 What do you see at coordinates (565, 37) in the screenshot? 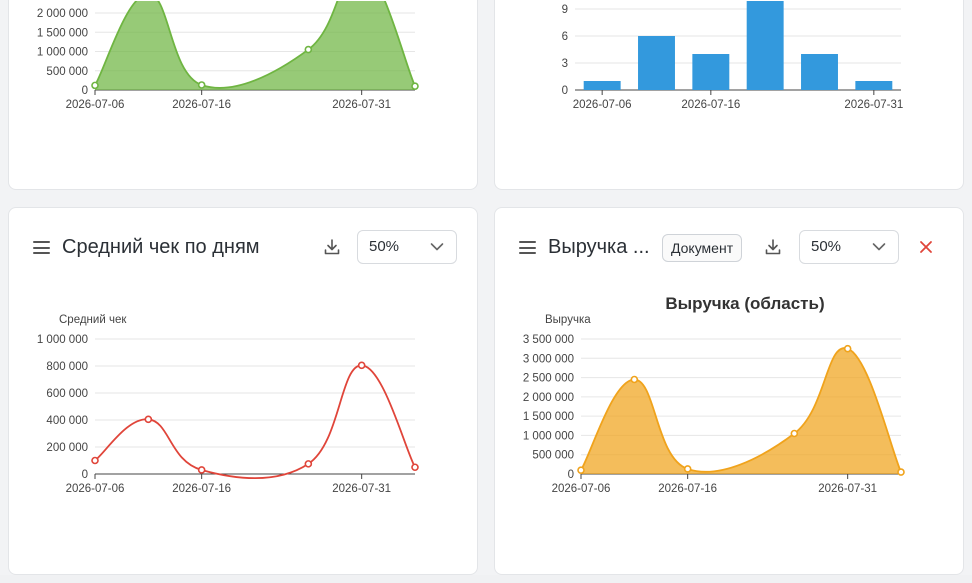
I see `y-tick-label: 6` at bounding box center [565, 37].